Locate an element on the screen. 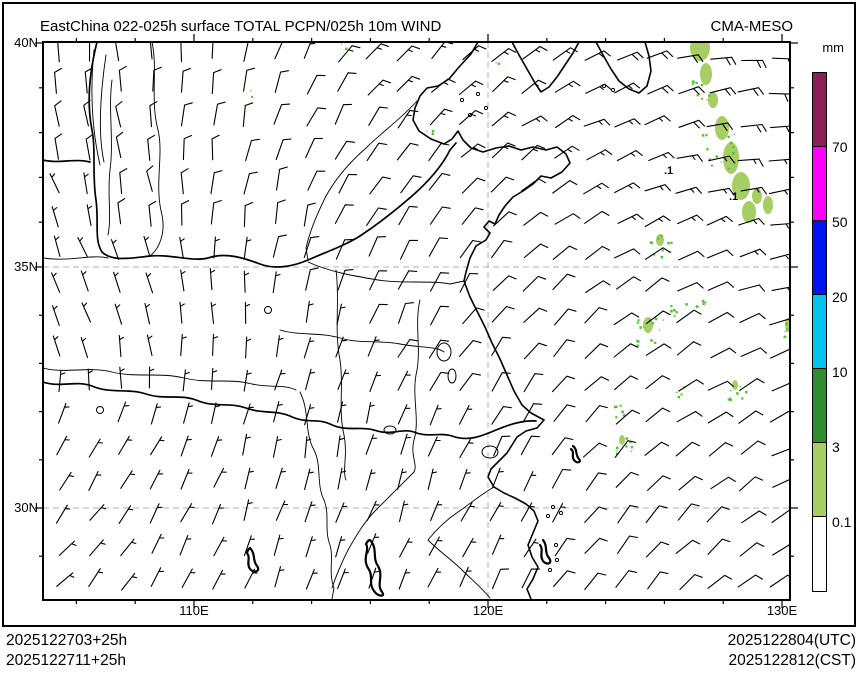  colorbar-segment is located at coordinates (819, 184).